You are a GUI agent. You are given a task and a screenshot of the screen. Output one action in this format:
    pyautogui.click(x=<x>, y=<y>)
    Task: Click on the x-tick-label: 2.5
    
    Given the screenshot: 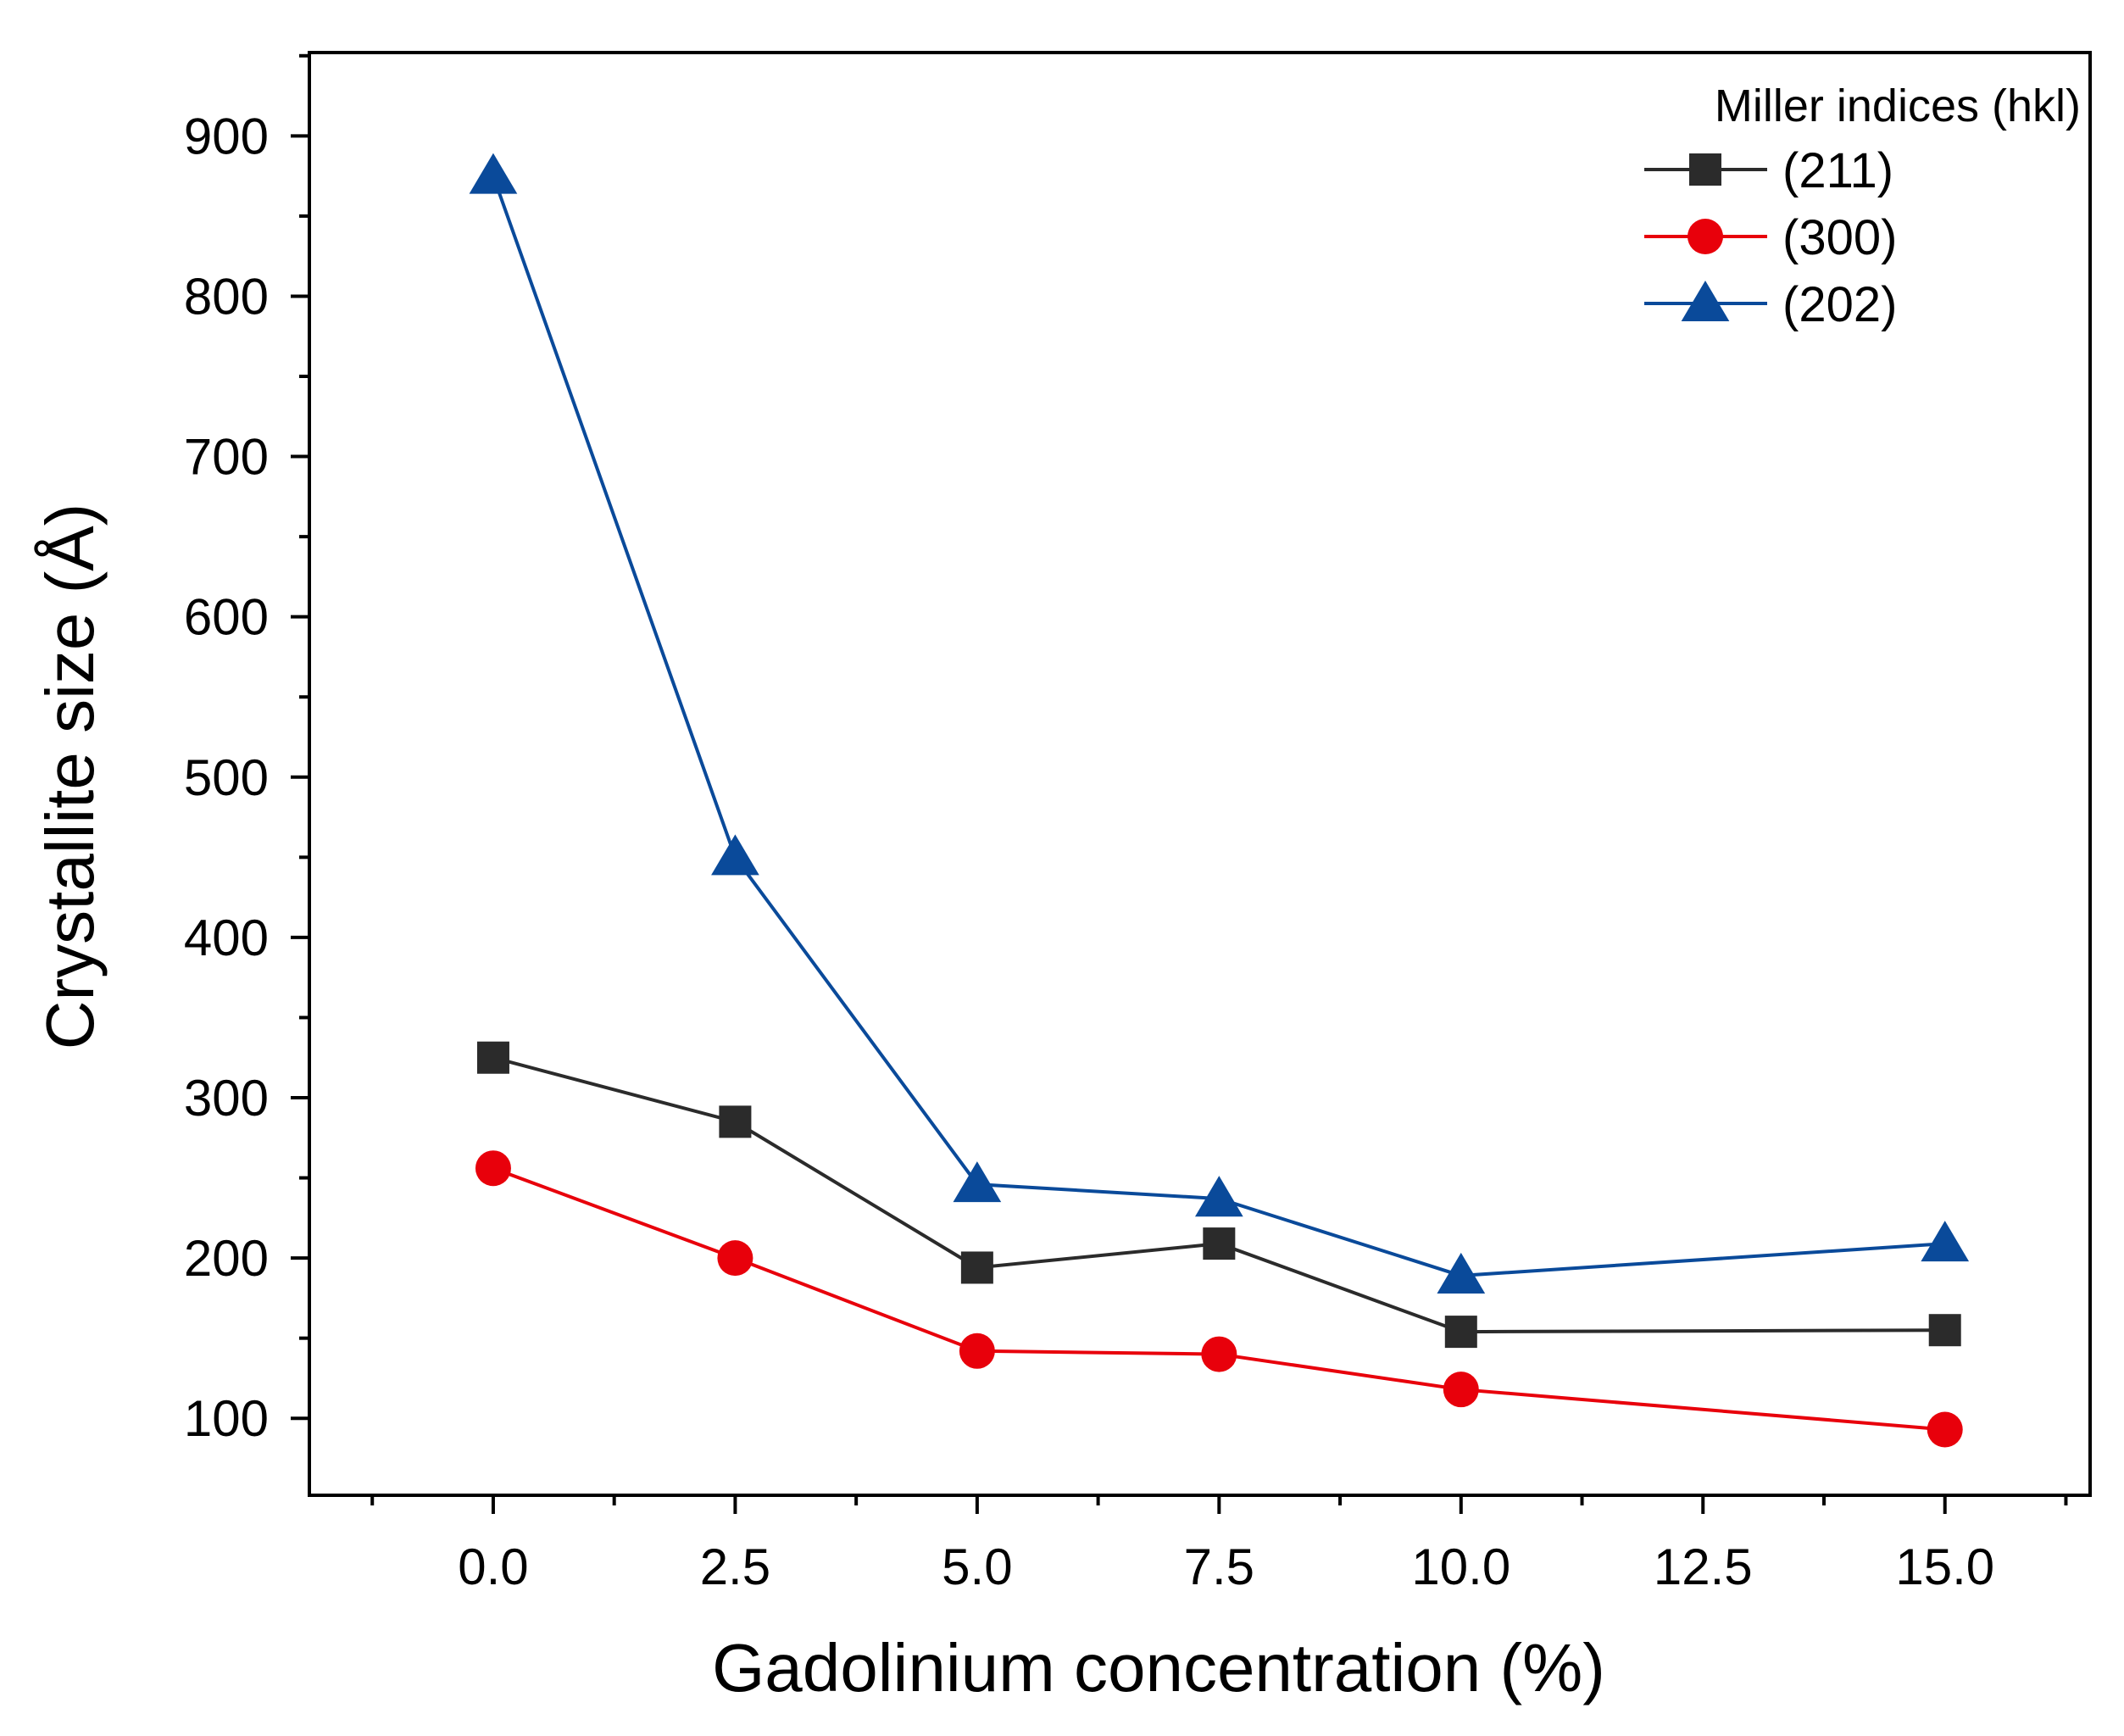 What is the action you would take?
    pyautogui.click(x=735, y=1566)
    